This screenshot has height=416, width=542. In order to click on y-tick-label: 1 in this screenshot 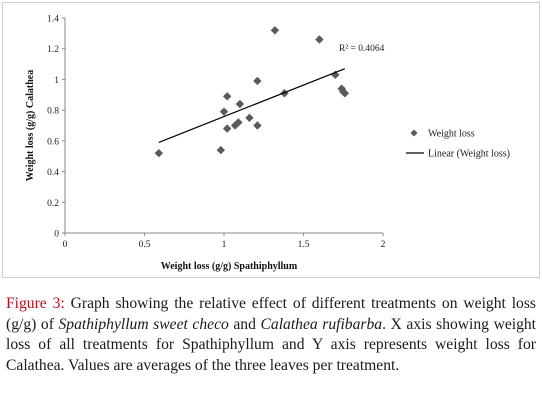, I will do `click(56, 81)`.